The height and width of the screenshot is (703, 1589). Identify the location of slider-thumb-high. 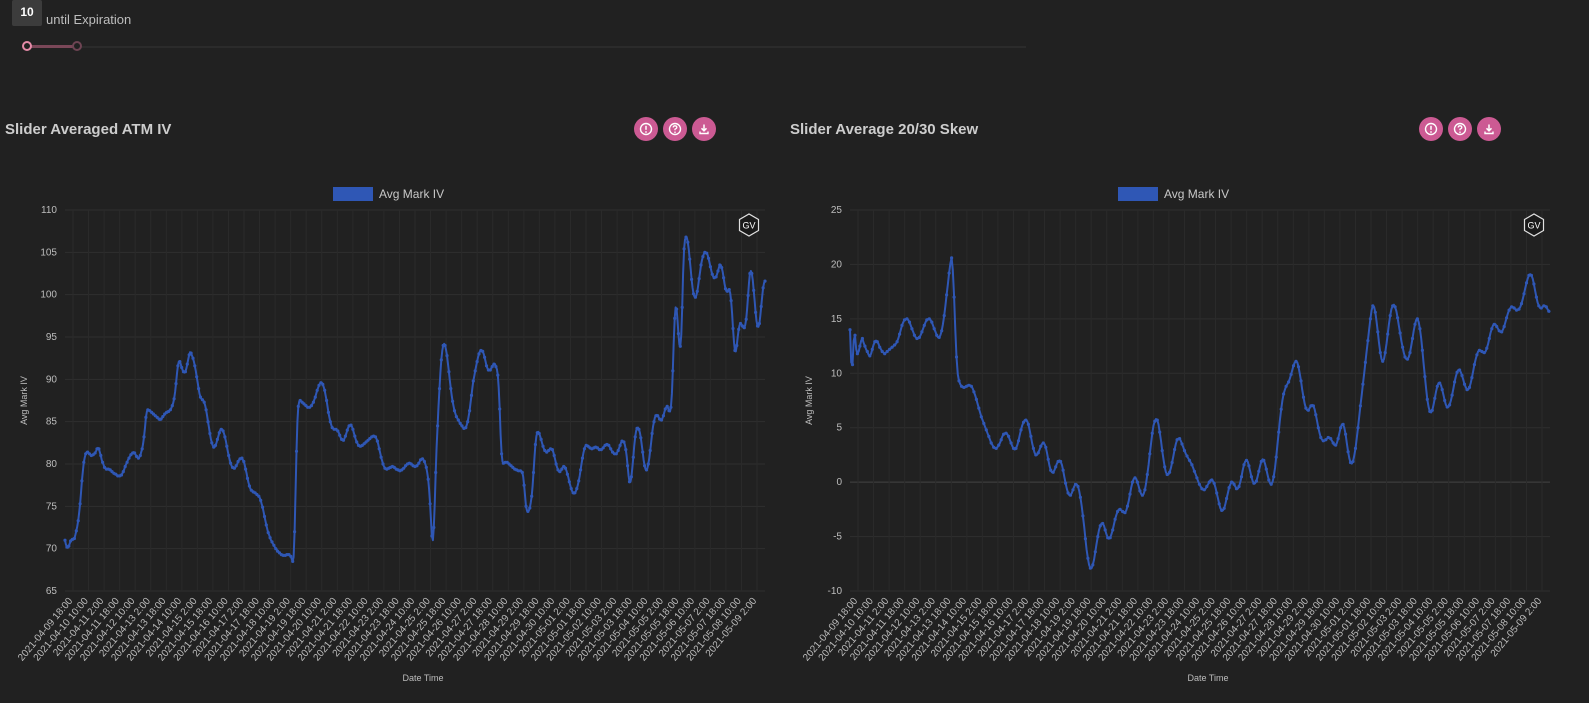
(77, 46).